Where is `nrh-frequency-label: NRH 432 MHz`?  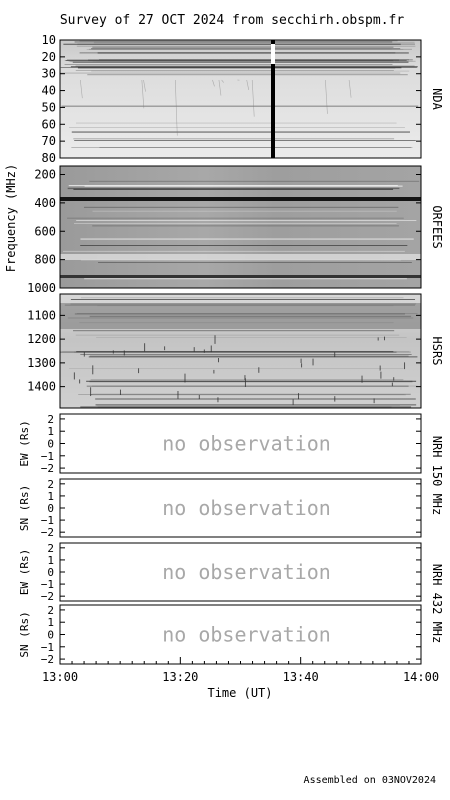
nrh-frequency-label: NRH 432 MHz is located at coordinates (437, 603).